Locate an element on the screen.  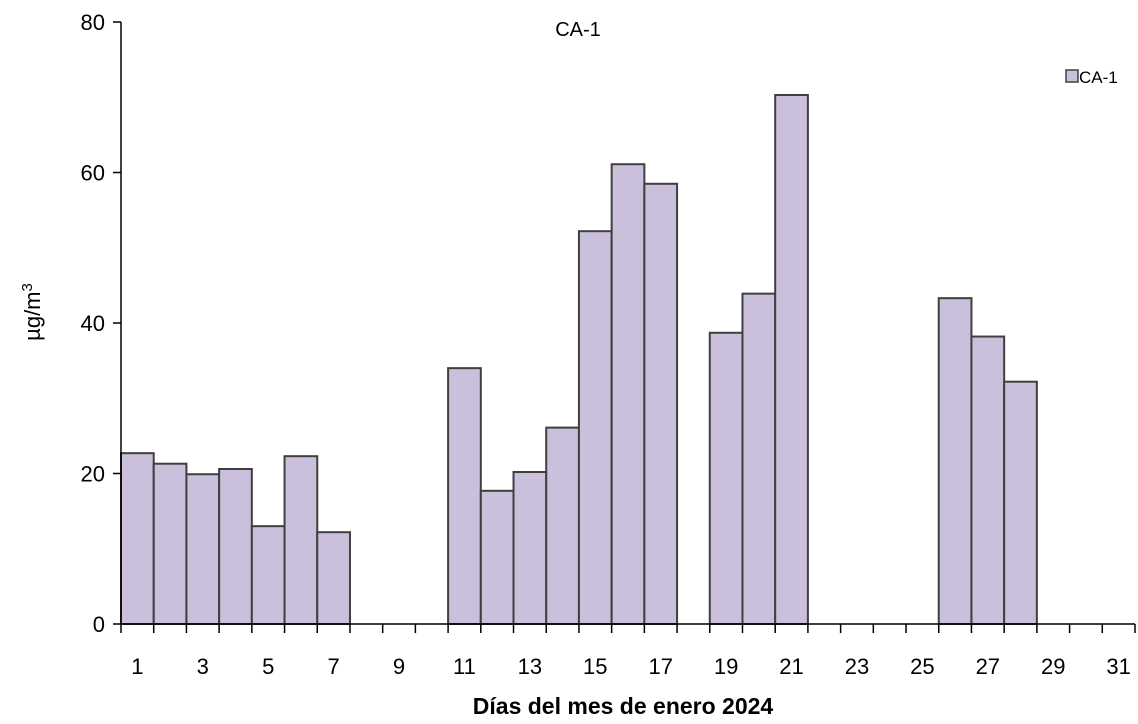
y-tick-label: 0 is located at coordinates (99, 624).